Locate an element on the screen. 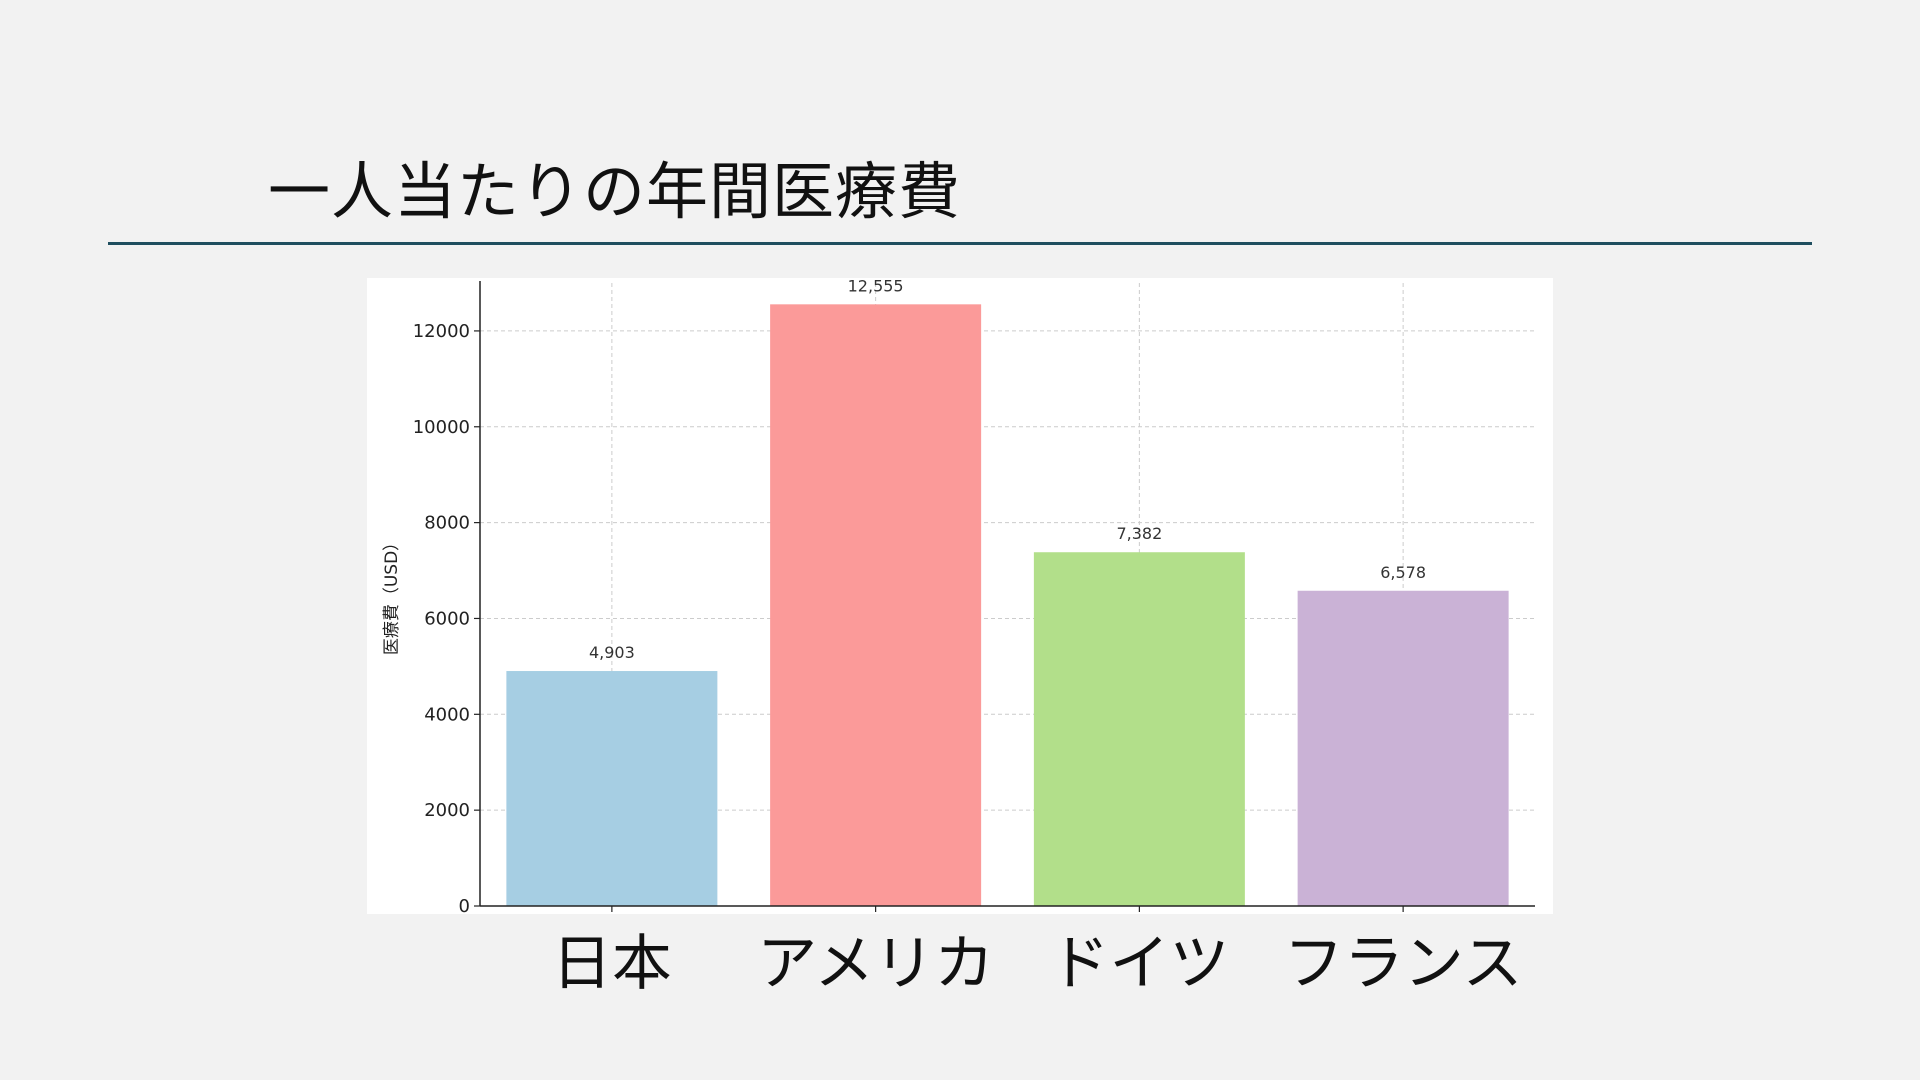  y-tick-label: 6000 is located at coordinates (447, 618).